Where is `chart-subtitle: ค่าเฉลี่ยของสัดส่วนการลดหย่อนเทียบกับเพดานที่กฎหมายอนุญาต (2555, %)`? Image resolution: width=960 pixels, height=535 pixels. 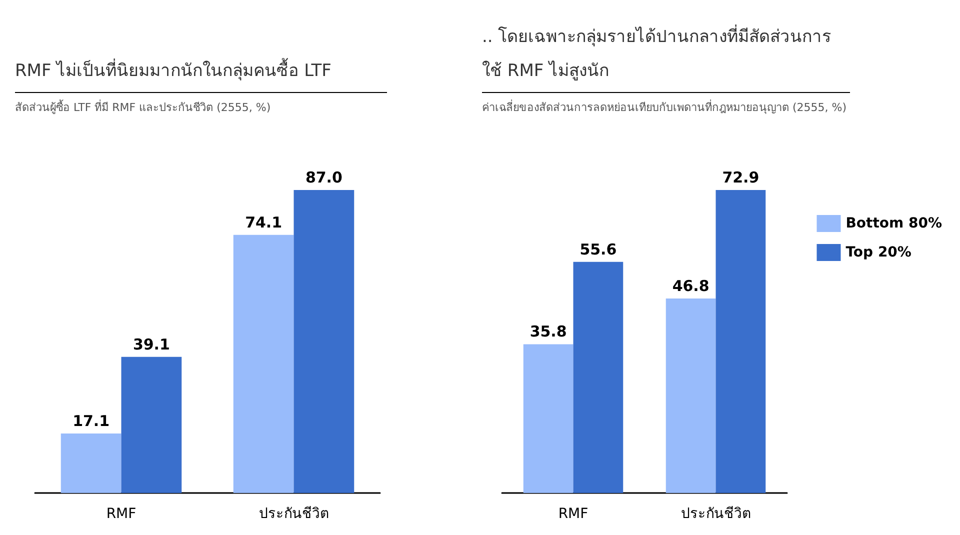
chart-subtitle: ค่าเฉลี่ยของสัดส่วนการลดหย่อนเทียบกับเพดานที่กฎหมายอนุญาต (2555, %) is located at coordinates (665, 107).